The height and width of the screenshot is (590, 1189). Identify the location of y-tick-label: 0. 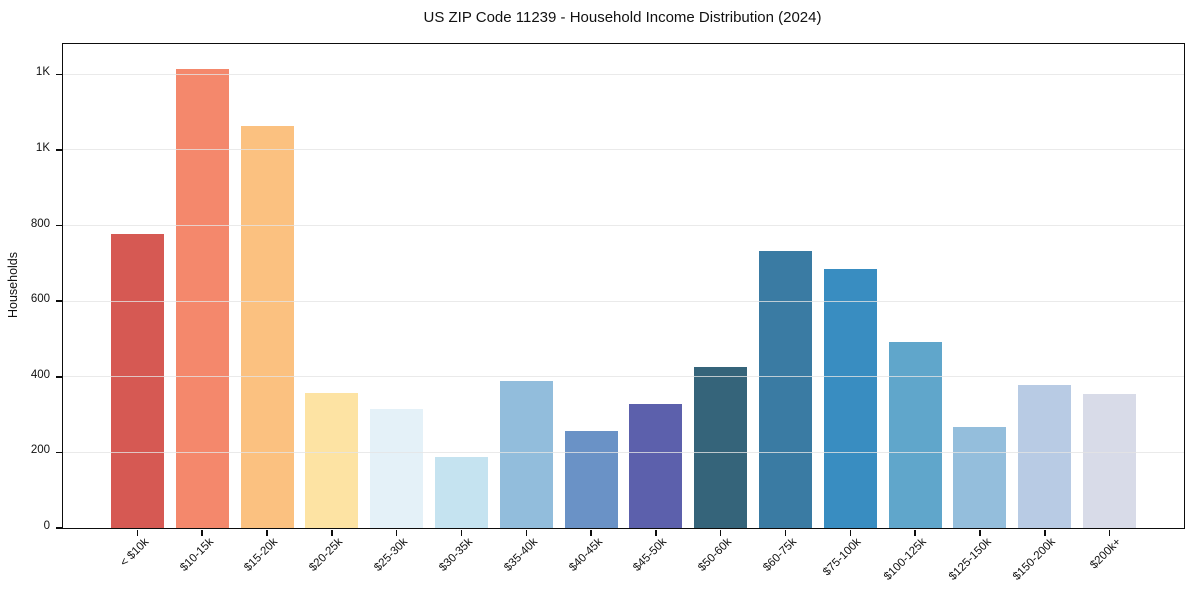
(46, 526).